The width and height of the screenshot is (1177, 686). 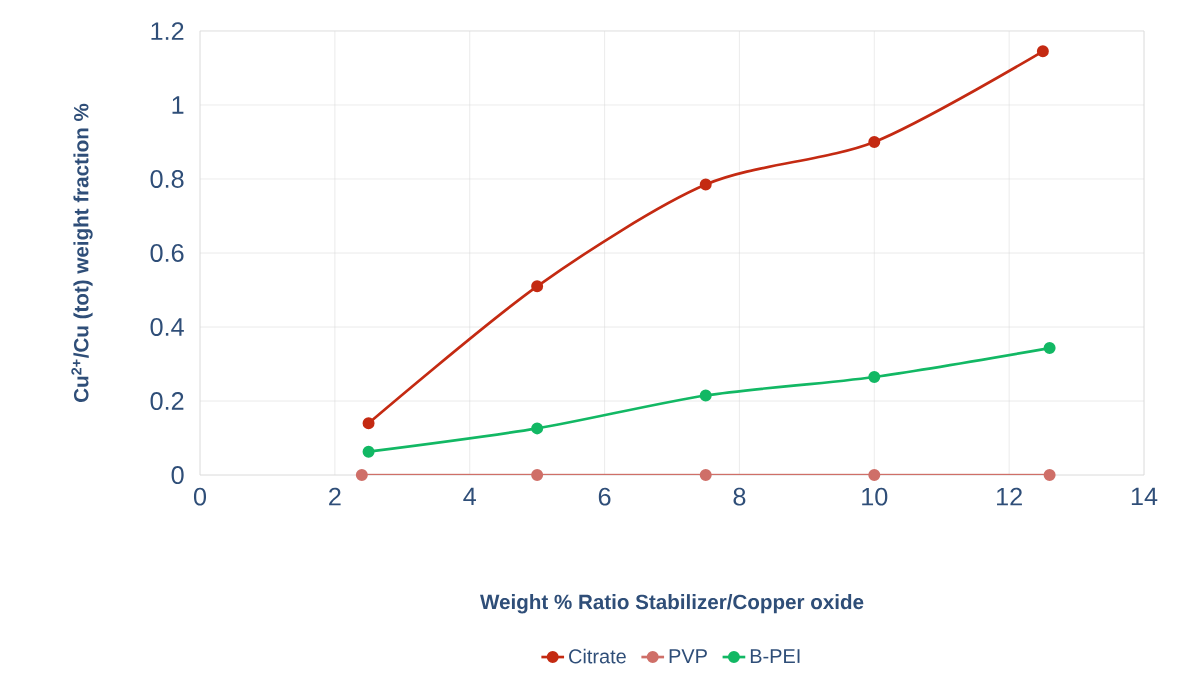 What do you see at coordinates (82, 252) in the screenshot?
I see `y-axis-title: Cu$^{2+}$/Cu (tot) weight fraction %` at bounding box center [82, 252].